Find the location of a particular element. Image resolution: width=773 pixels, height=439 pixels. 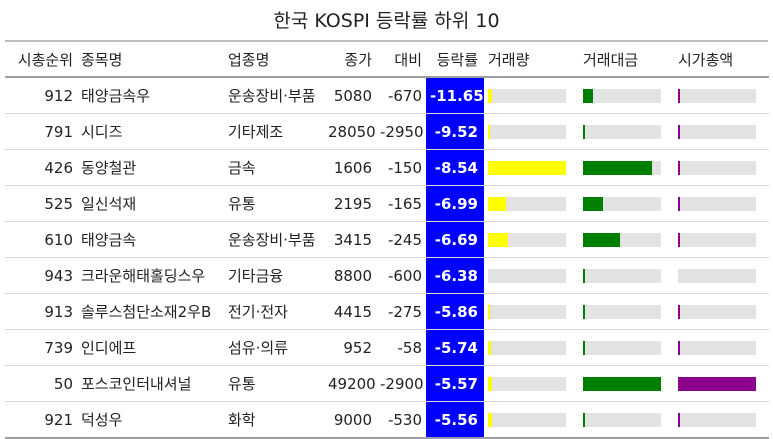

name-cell: 크라운해태홀딩스우 is located at coordinates (150, 275).